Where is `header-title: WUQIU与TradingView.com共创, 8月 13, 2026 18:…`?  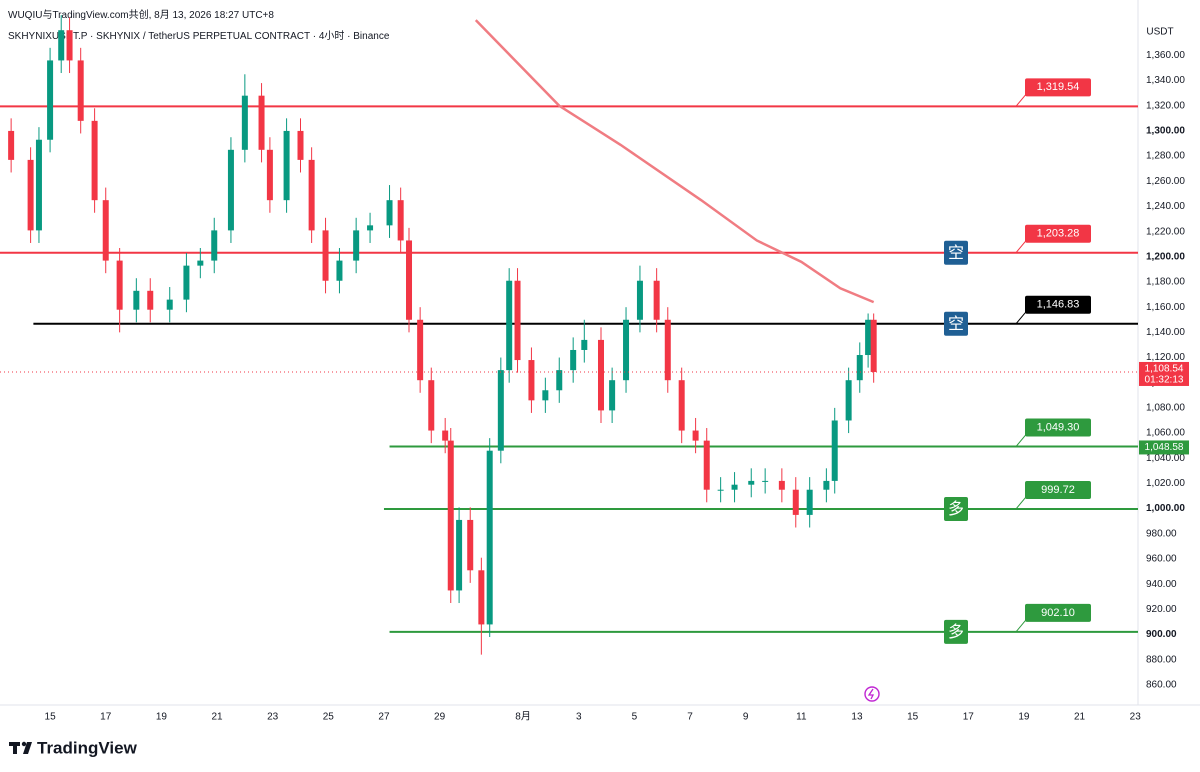 header-title: WUQIU与TradingView.com共创, 8月 13, 2026 18:… is located at coordinates (141, 15).